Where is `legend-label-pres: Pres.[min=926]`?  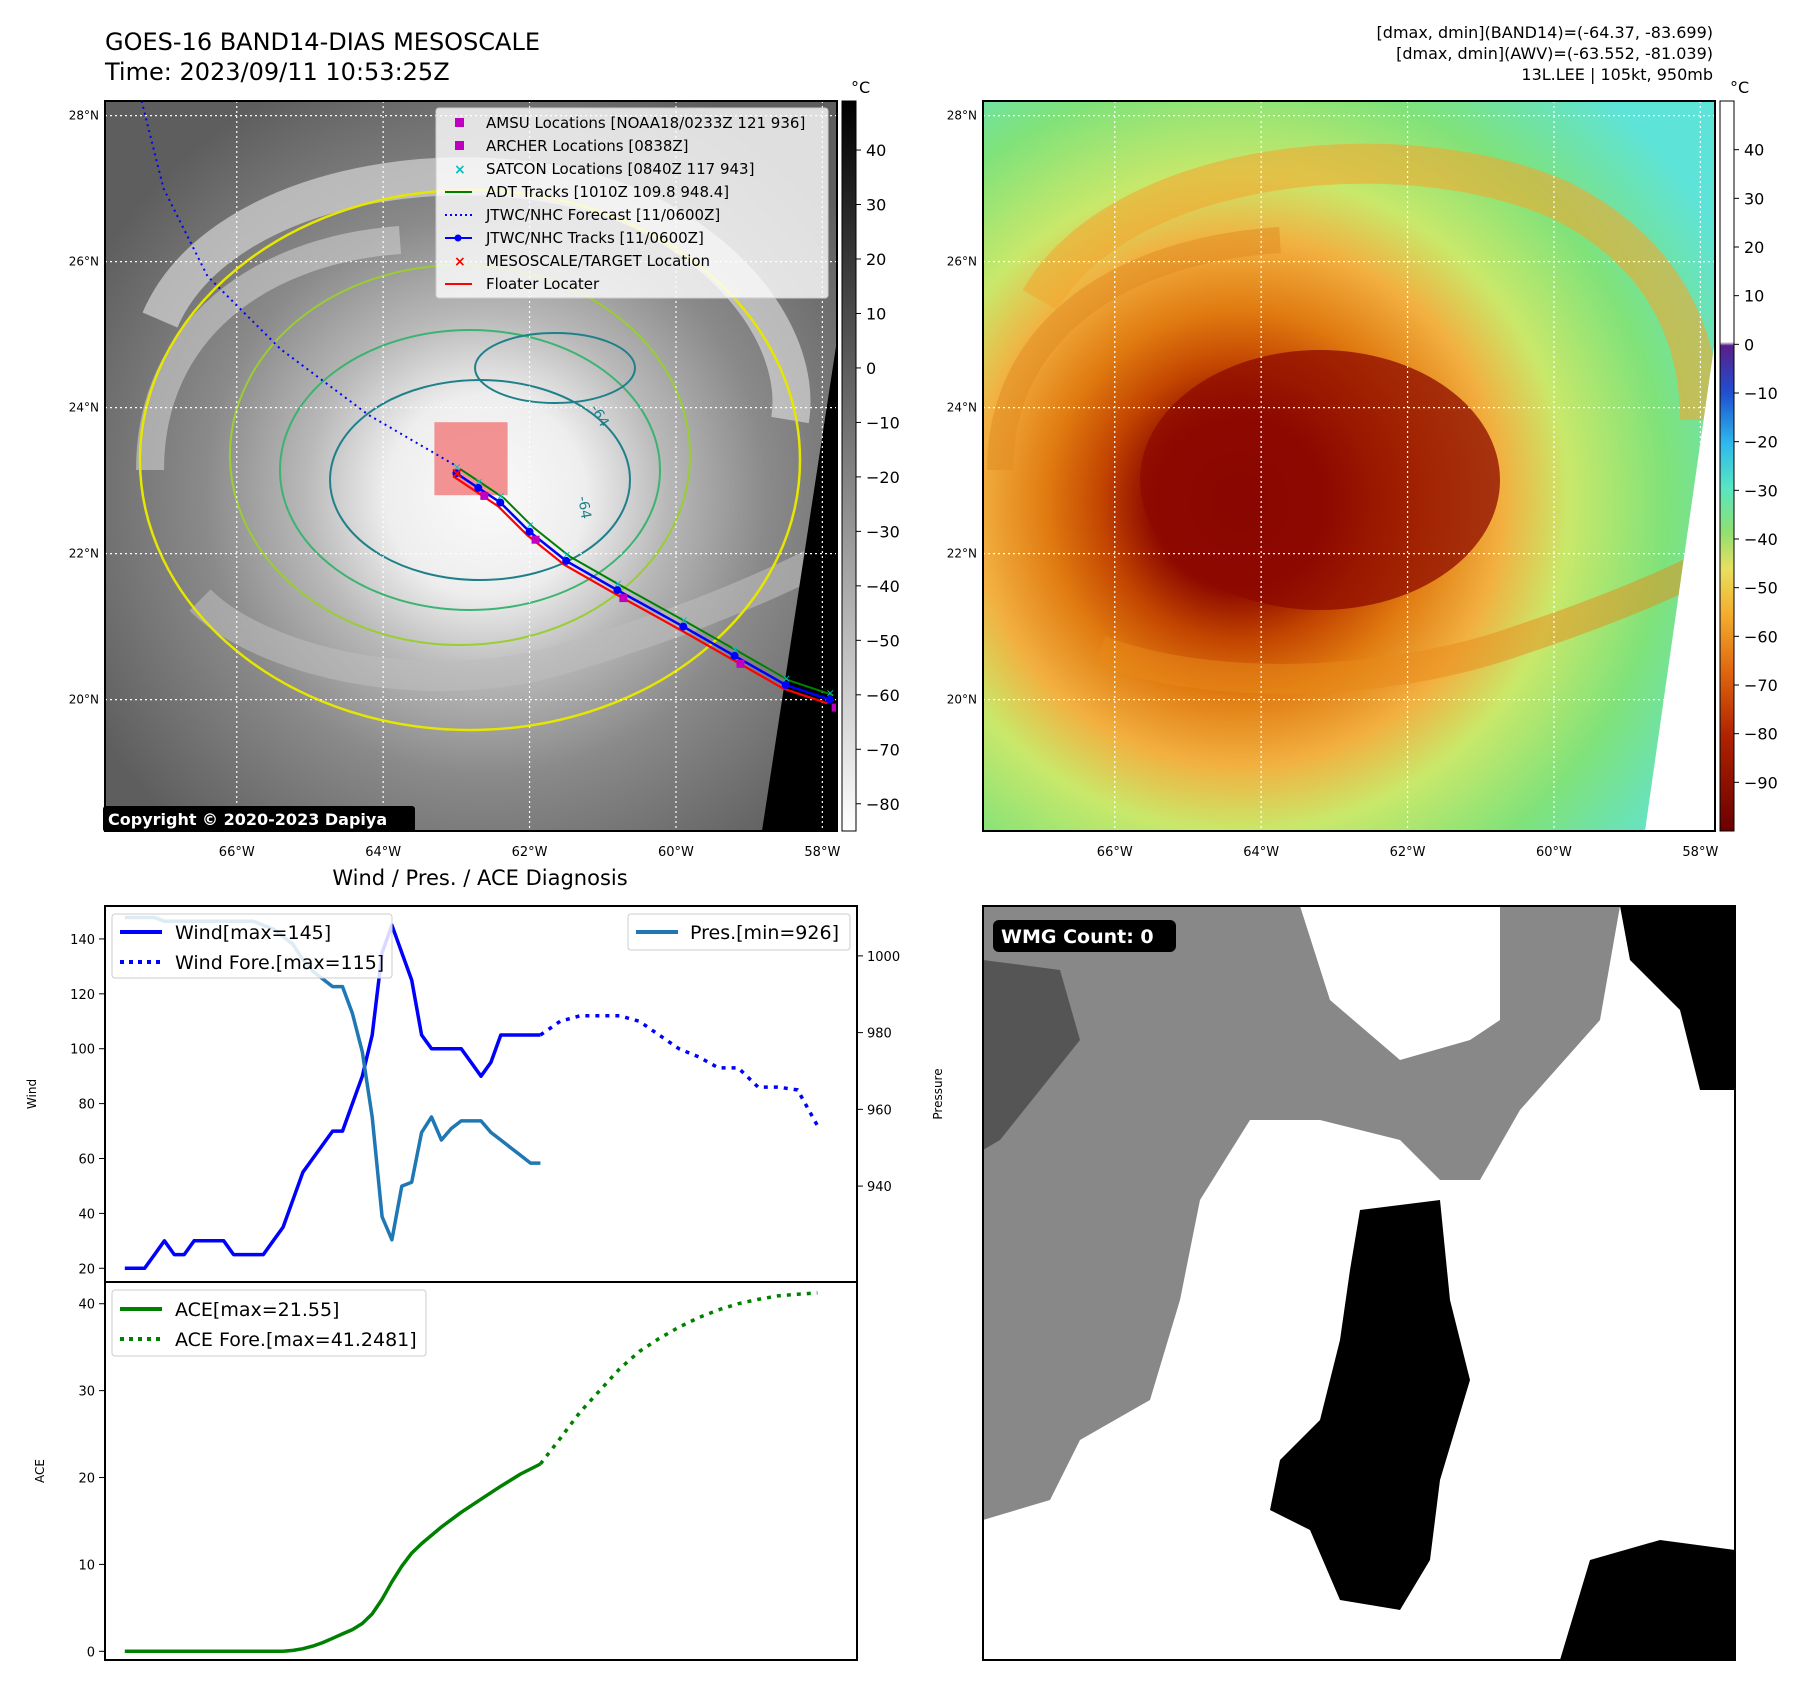 legend-label-pres: Pres.[min=926] is located at coordinates (764, 933).